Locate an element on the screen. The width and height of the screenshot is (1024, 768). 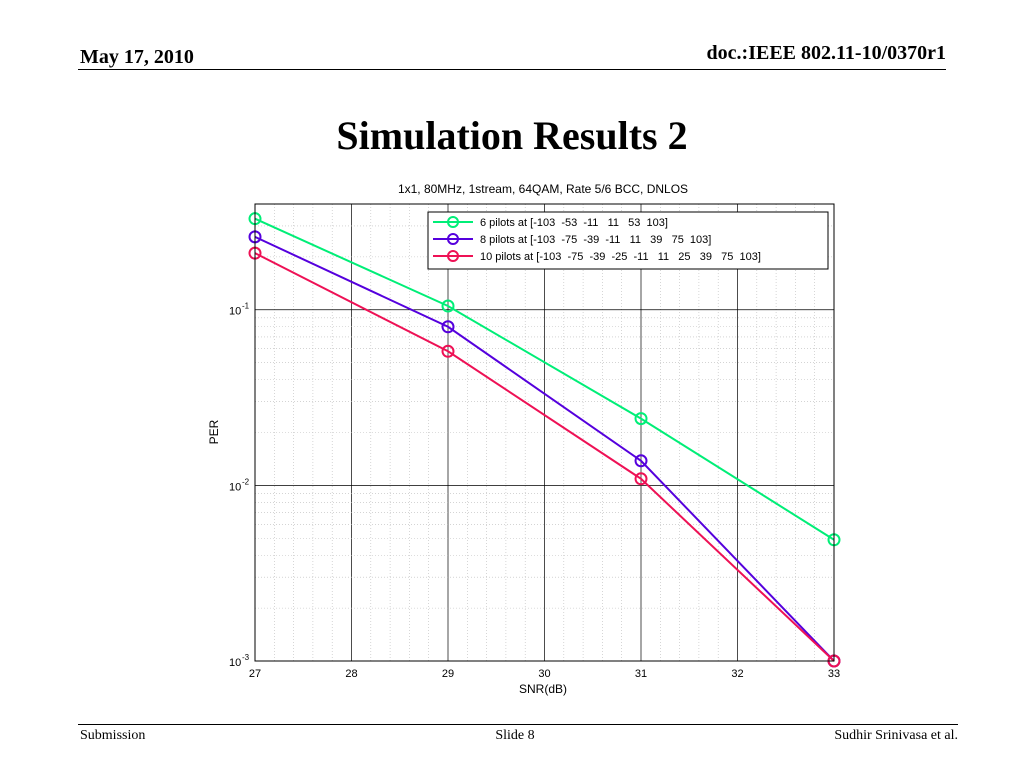
slide-title: Simulation Results 2 is located at coordinates (512, 135).